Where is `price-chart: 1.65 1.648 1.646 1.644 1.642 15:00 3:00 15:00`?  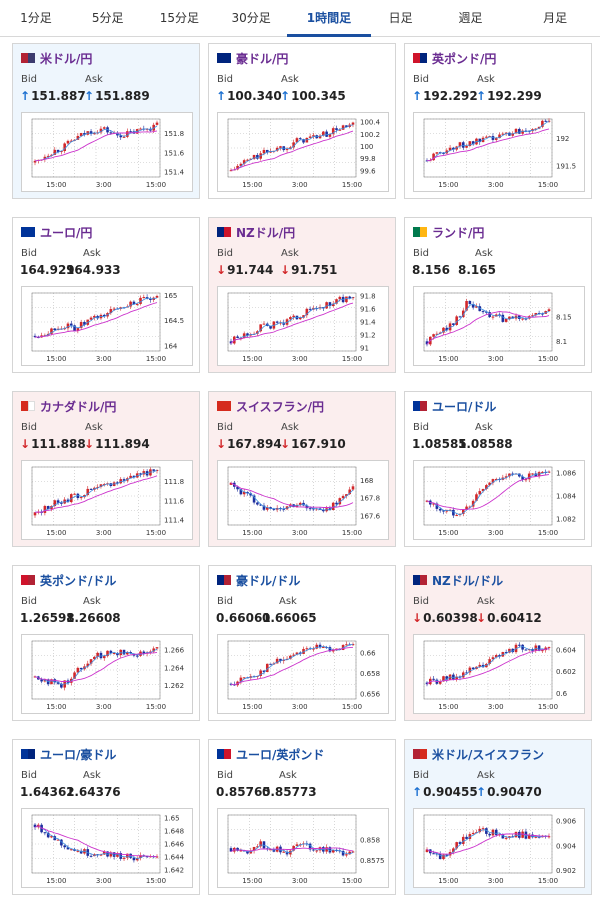 price-chart: 1.65 1.648 1.646 1.644 1.642 15:00 3:00 15:00 is located at coordinates (107, 848).